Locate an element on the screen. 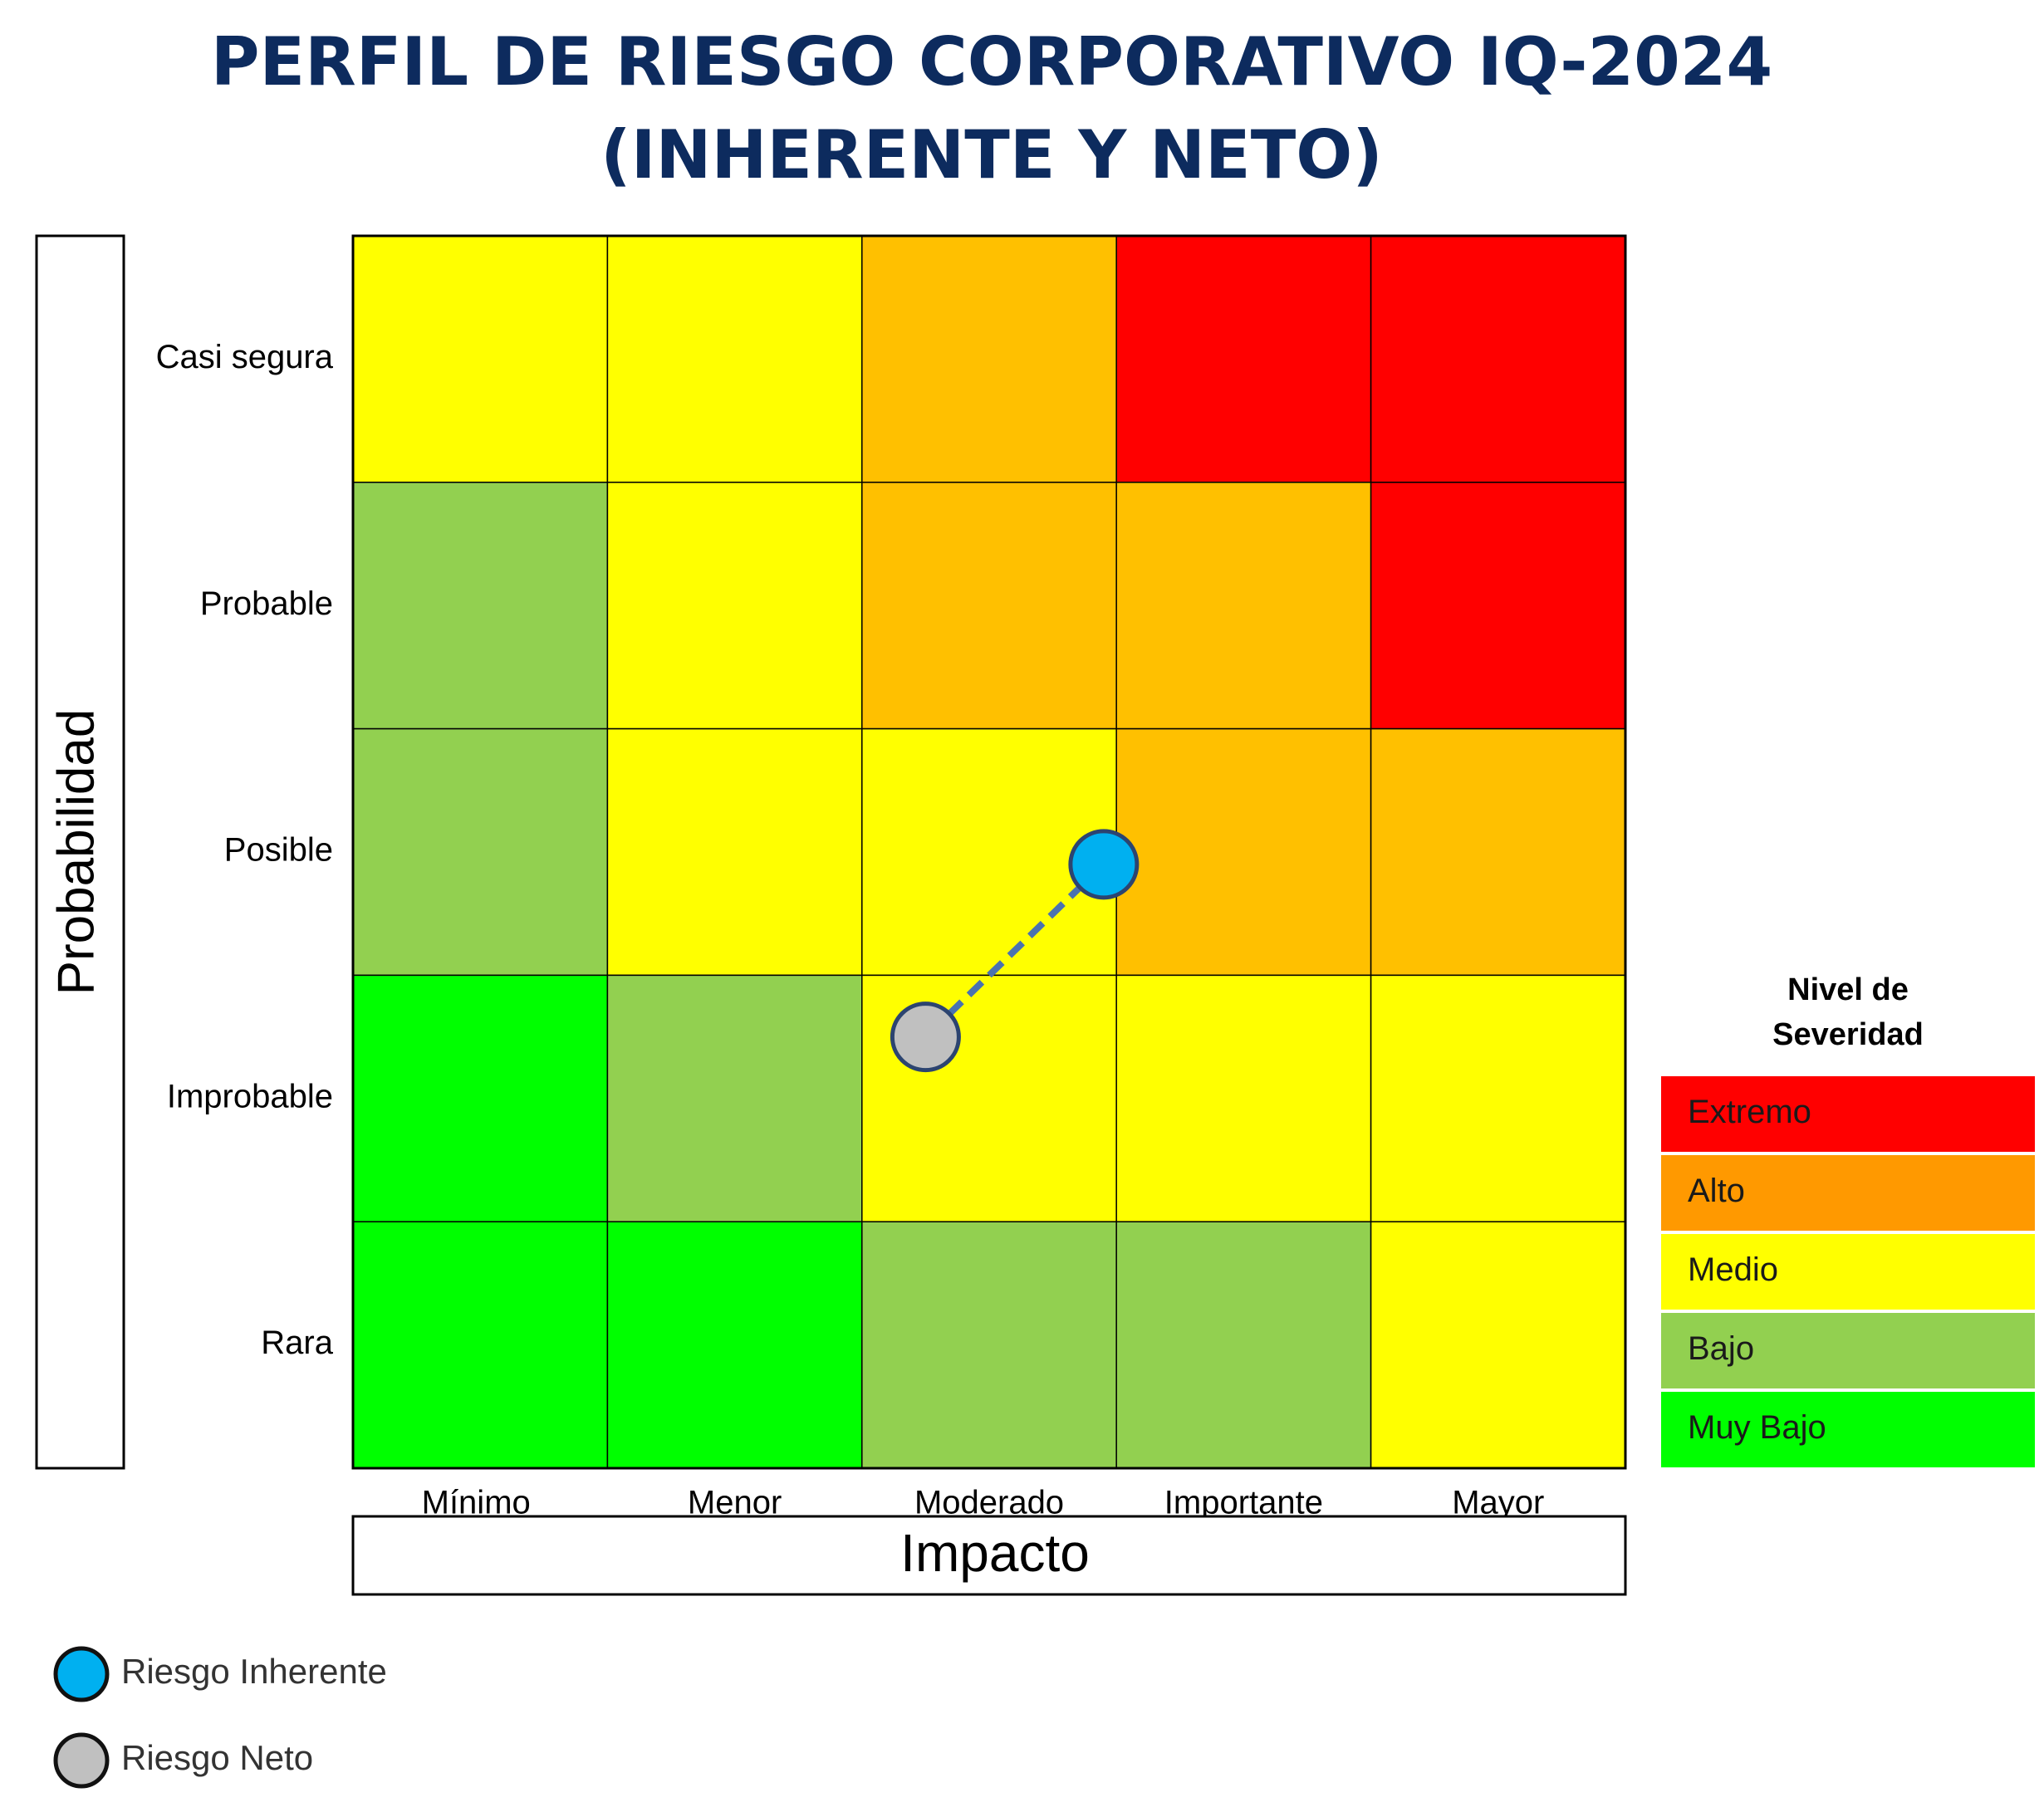 The height and width of the screenshot is (1812, 2044). severity-label: Bajo is located at coordinates (1721, 1348).